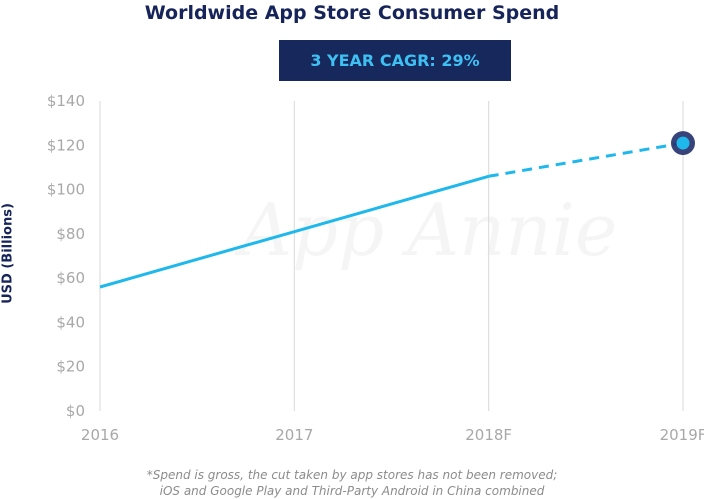 The width and height of the screenshot is (704, 499). I want to click on x-tick-labels: 2016 2017 2018F 2019F, so click(392, 435).